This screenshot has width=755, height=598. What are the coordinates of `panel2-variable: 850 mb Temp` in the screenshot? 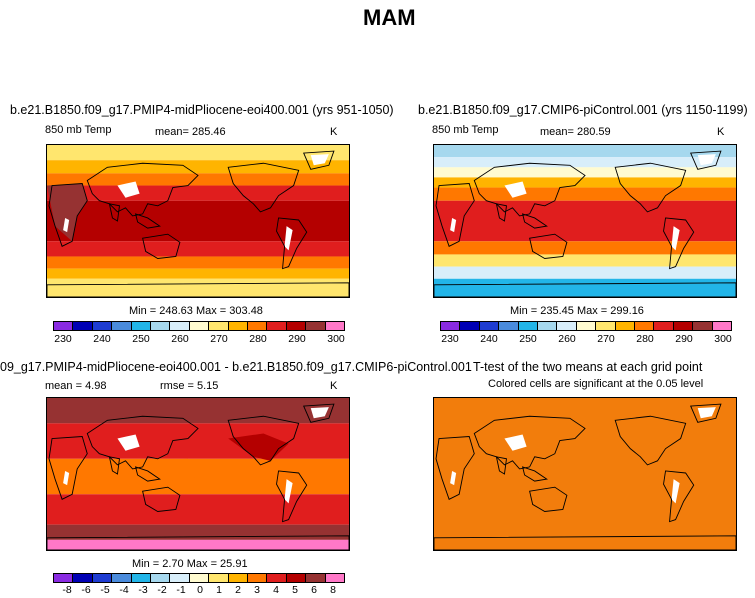 It's located at (465, 130).